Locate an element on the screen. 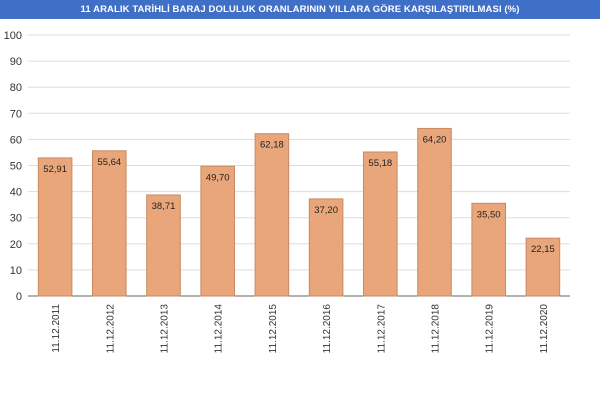  y-axis-ticks: 0 10 20 30 40 50 60 70 80 90 100 is located at coordinates (13, 166).